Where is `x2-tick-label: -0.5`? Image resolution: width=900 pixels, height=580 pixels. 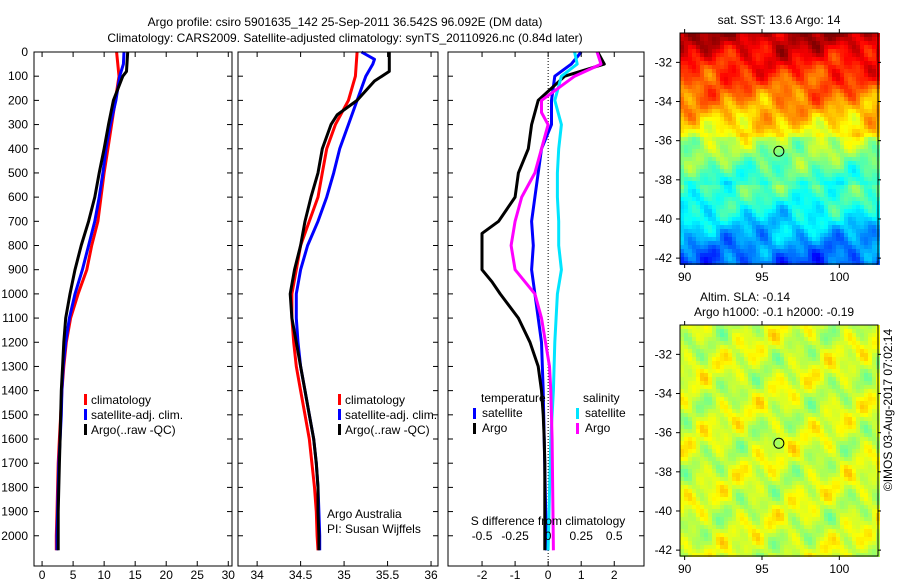 x2-tick-label: -0.5 is located at coordinates (482, 536).